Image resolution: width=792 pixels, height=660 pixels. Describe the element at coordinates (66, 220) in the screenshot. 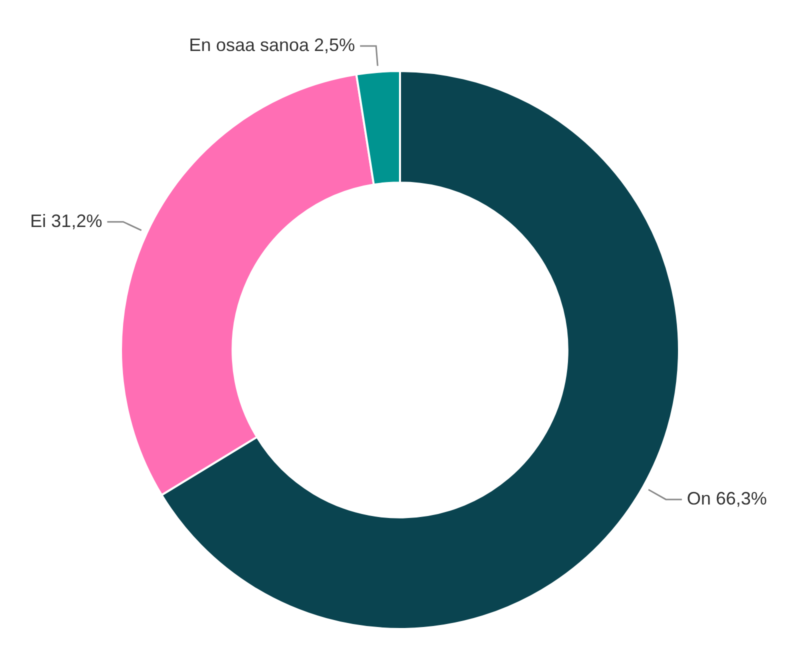

I see `slice-label: Ei 31,2%` at that location.